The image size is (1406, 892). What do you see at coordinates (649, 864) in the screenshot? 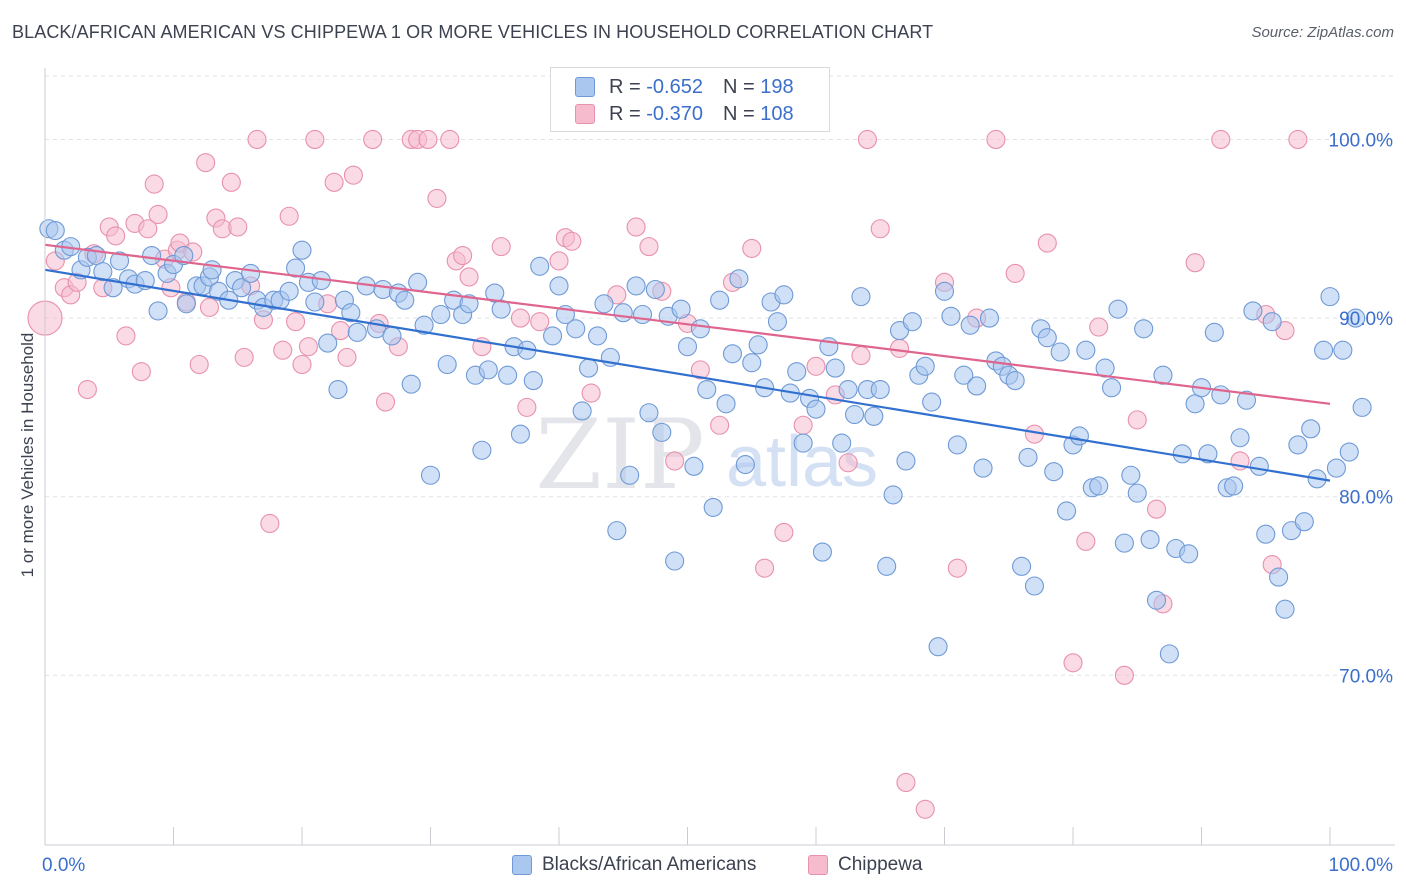
I see `bottom-legend-label-blacks: Blacks/African Americans` at bounding box center [649, 864].